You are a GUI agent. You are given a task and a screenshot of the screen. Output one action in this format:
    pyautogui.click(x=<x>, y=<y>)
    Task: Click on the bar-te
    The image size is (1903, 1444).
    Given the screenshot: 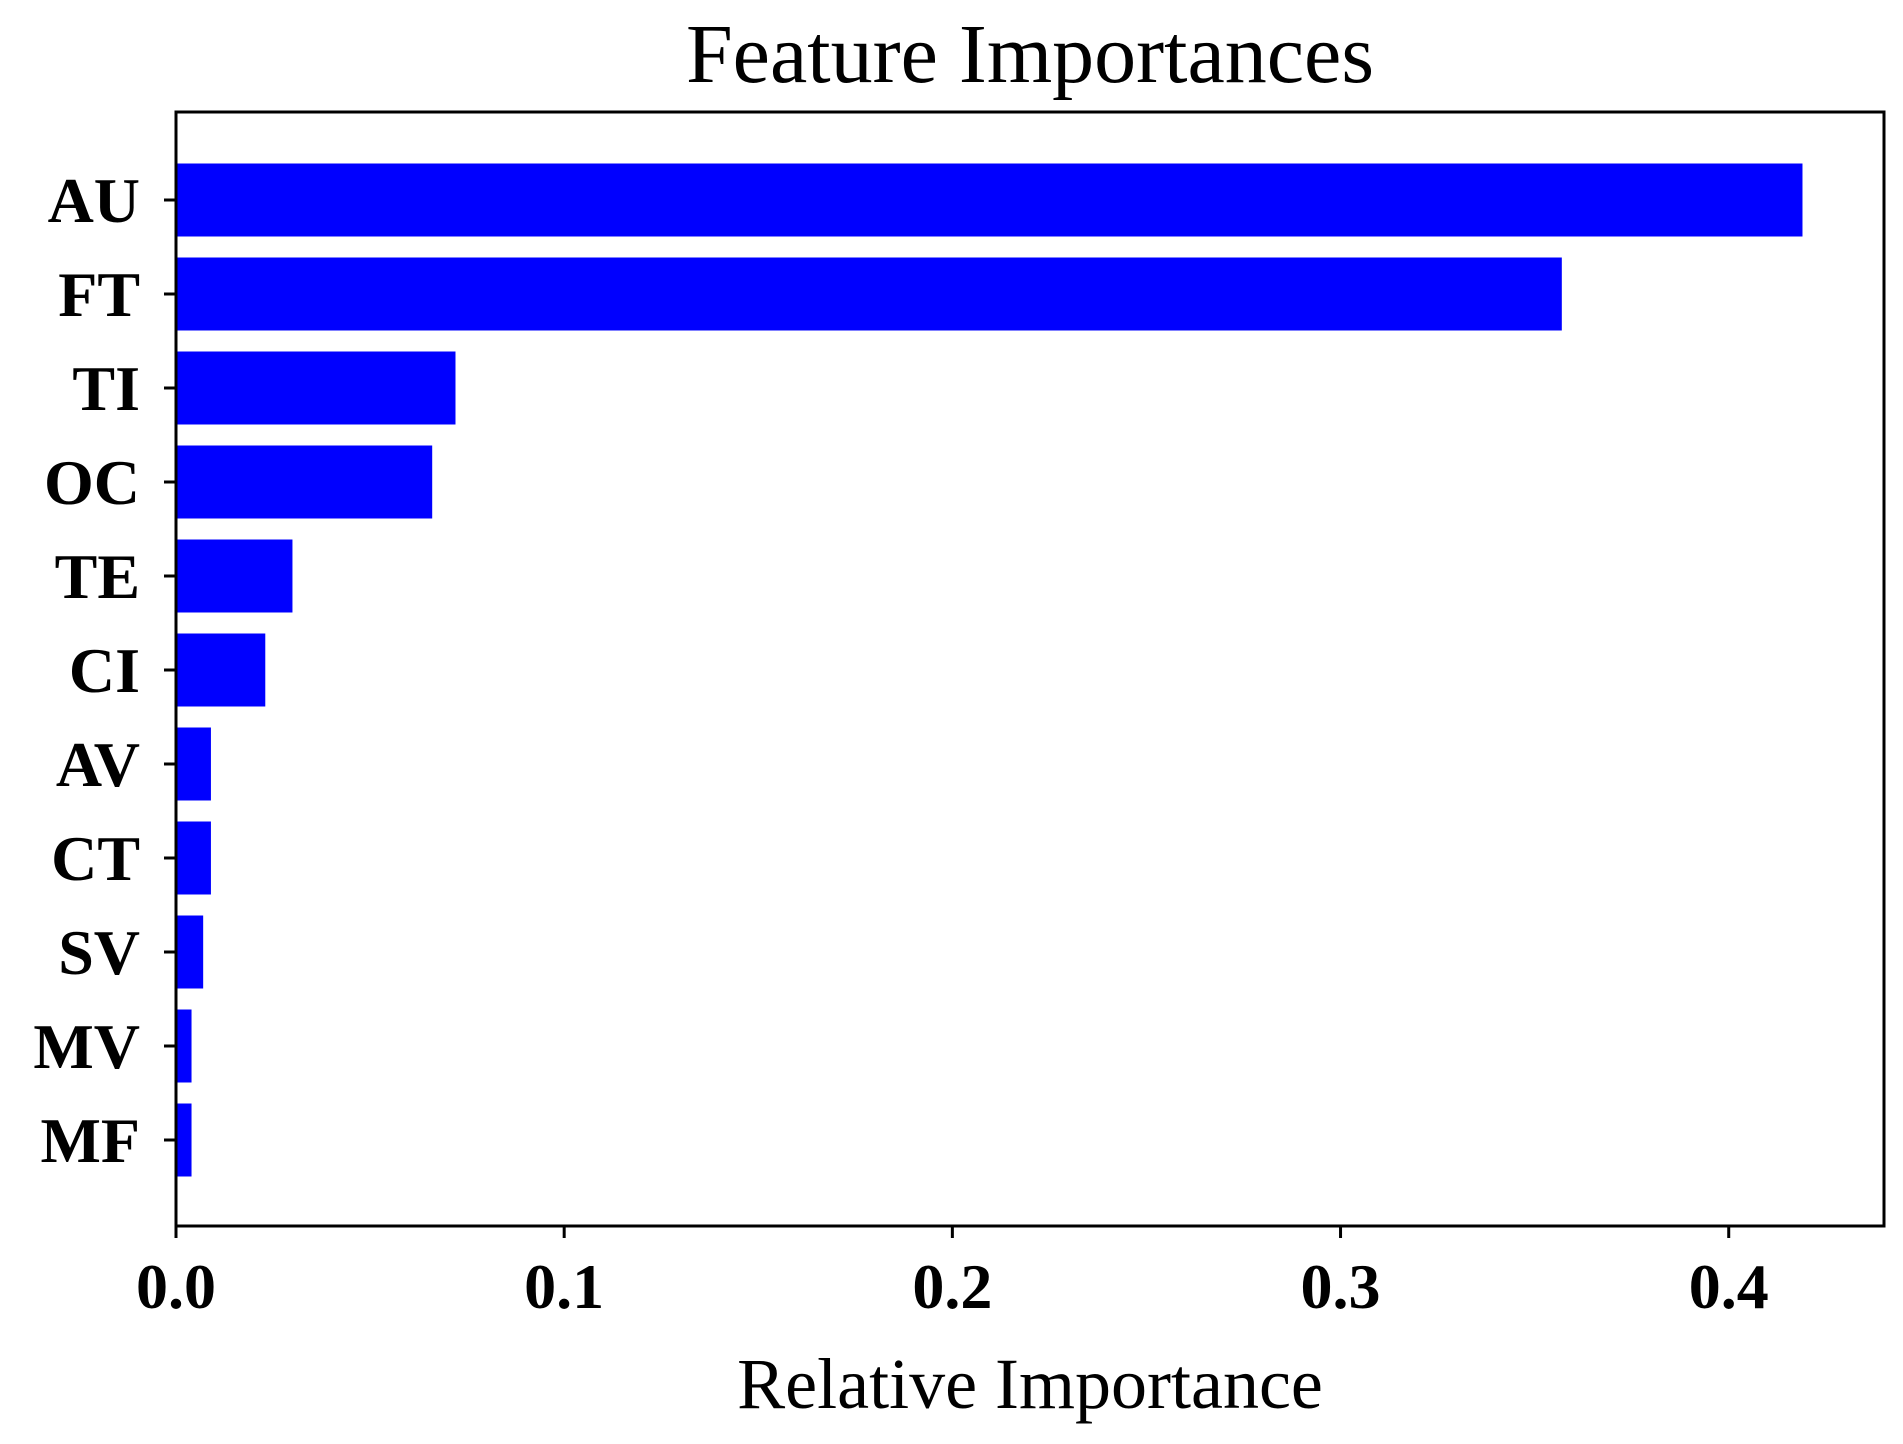 What is the action you would take?
    pyautogui.click(x=234, y=576)
    